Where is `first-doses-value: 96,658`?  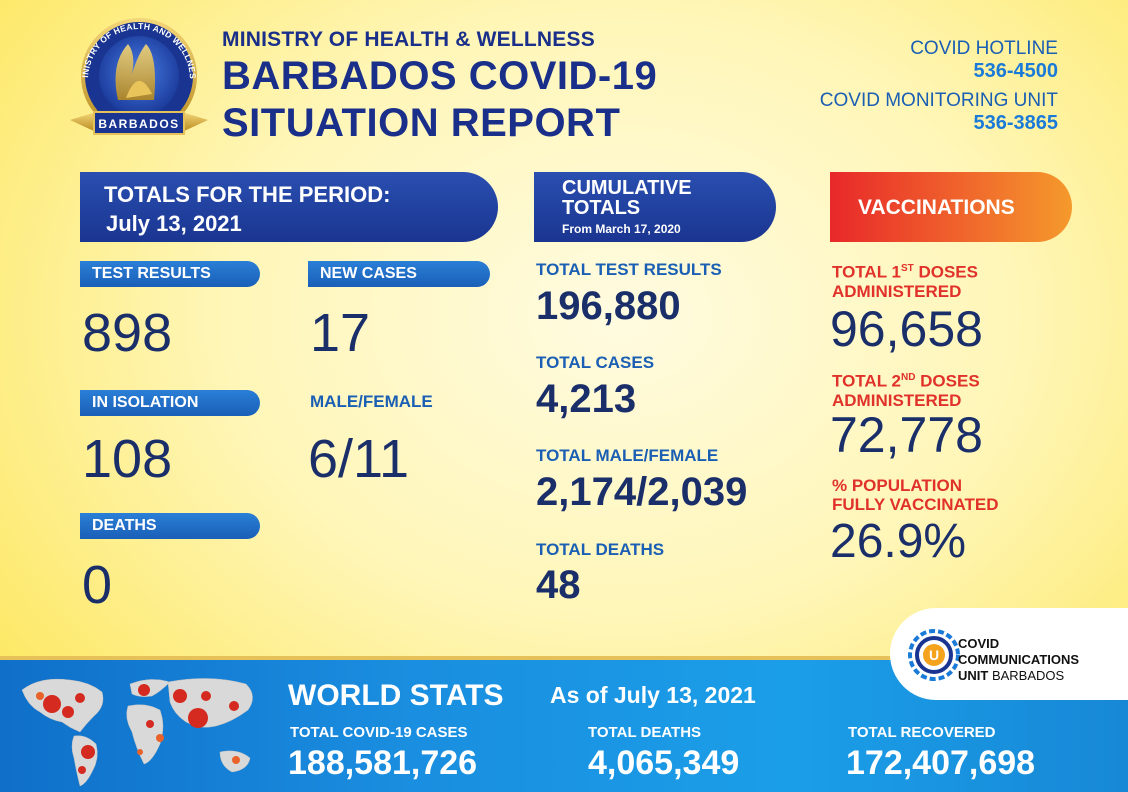 first-doses-value: 96,658 is located at coordinates (906, 329).